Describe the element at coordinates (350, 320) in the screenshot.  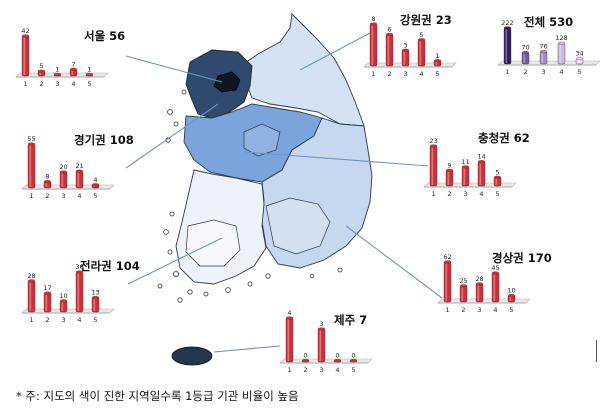
I see `chart-title: 제주 7` at that location.